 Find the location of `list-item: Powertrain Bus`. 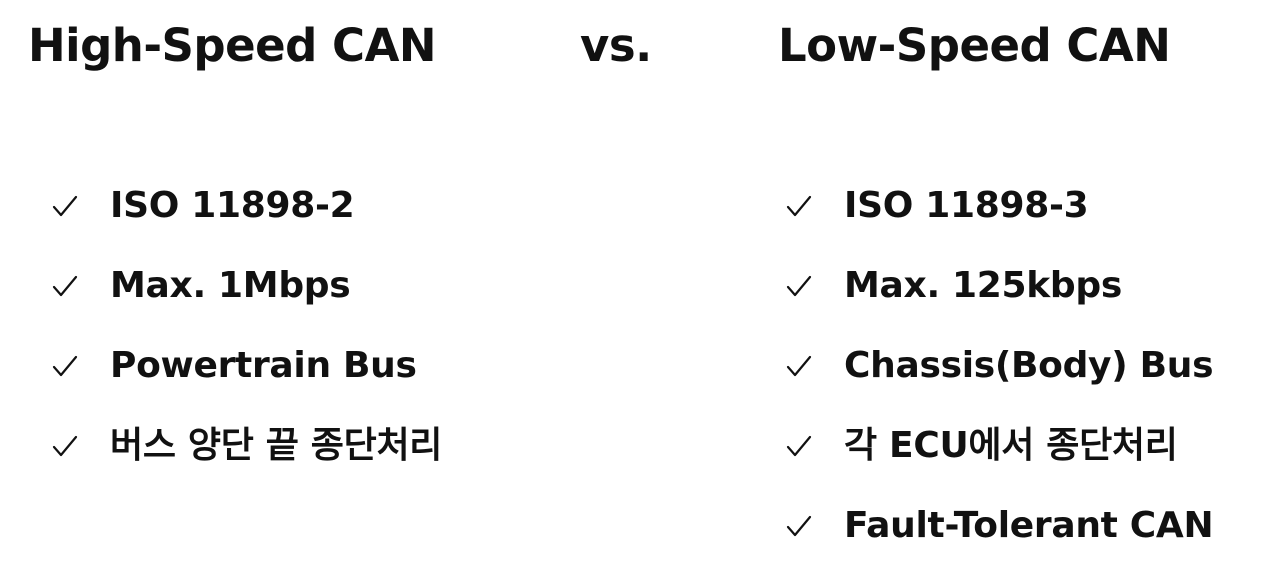

list-item: Powertrain Bus is located at coordinates (247, 366).